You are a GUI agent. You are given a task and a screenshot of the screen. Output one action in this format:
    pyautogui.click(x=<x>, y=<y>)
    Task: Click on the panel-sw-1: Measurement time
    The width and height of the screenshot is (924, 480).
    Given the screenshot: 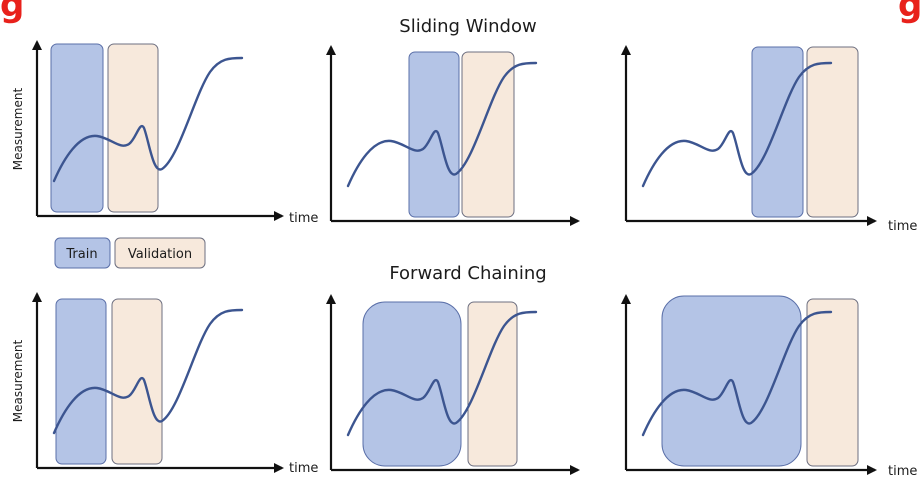 What is the action you would take?
    pyautogui.click(x=164, y=133)
    